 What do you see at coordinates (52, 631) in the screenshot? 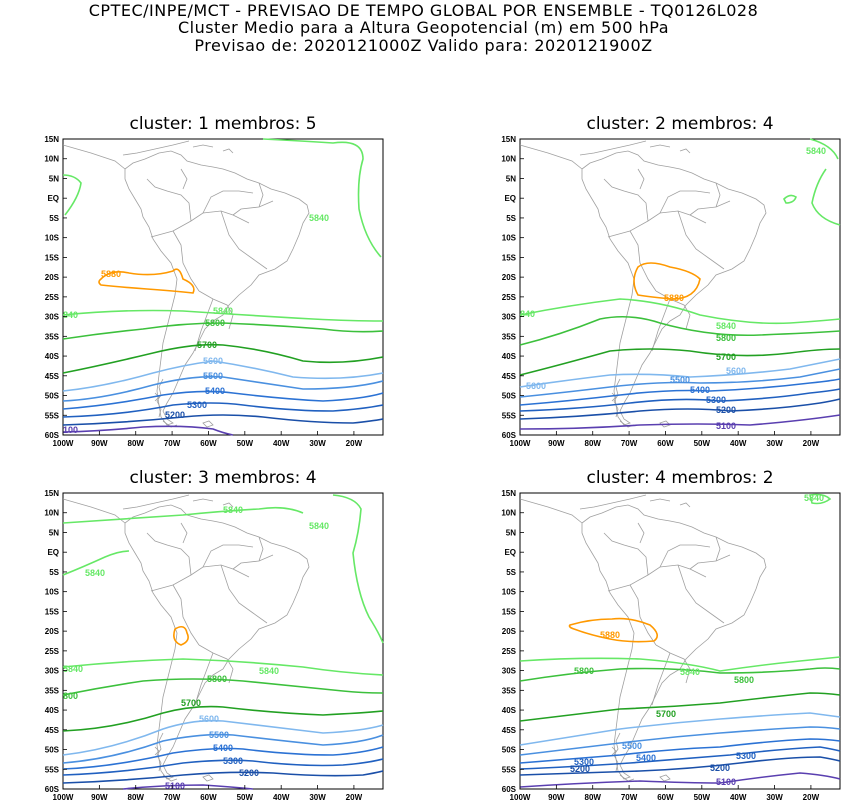
I see `lat-tick-label: 20S` at bounding box center [52, 631].